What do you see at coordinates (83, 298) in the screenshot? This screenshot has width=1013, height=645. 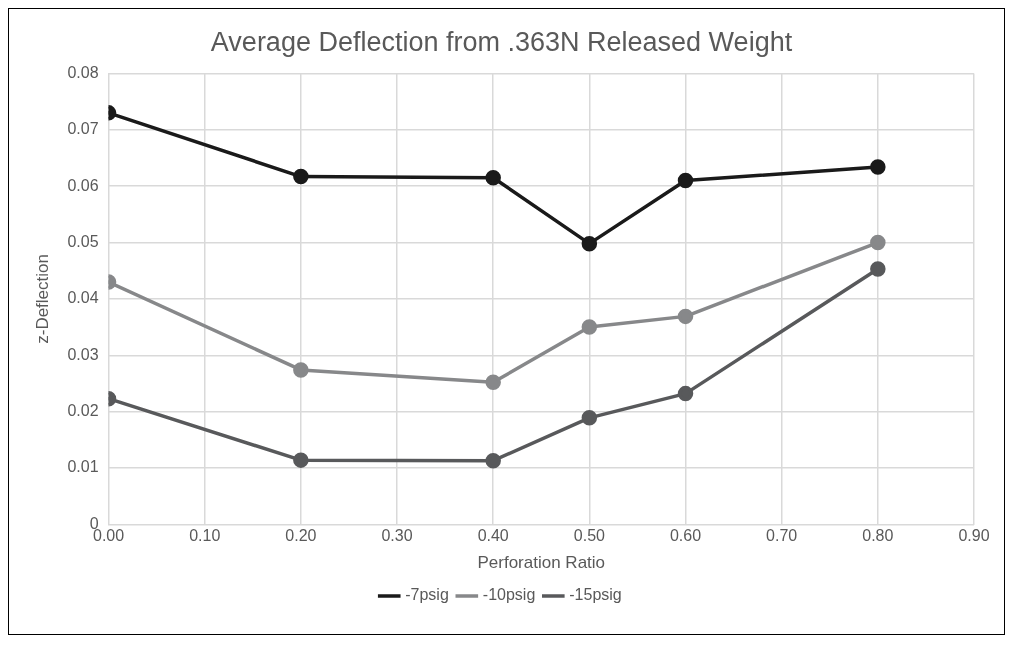 I see `y-tick-label: 0.04` at bounding box center [83, 298].